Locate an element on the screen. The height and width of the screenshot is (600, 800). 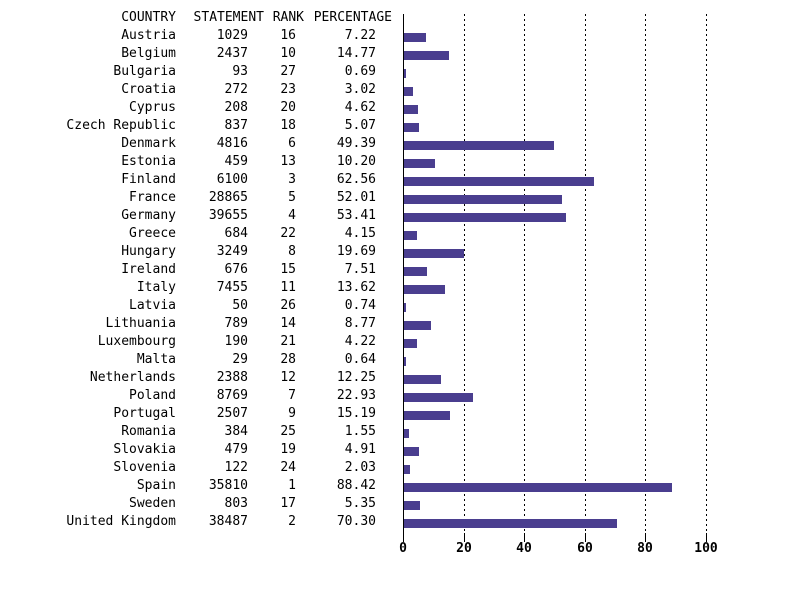
bar-finland is located at coordinates (499, 181).